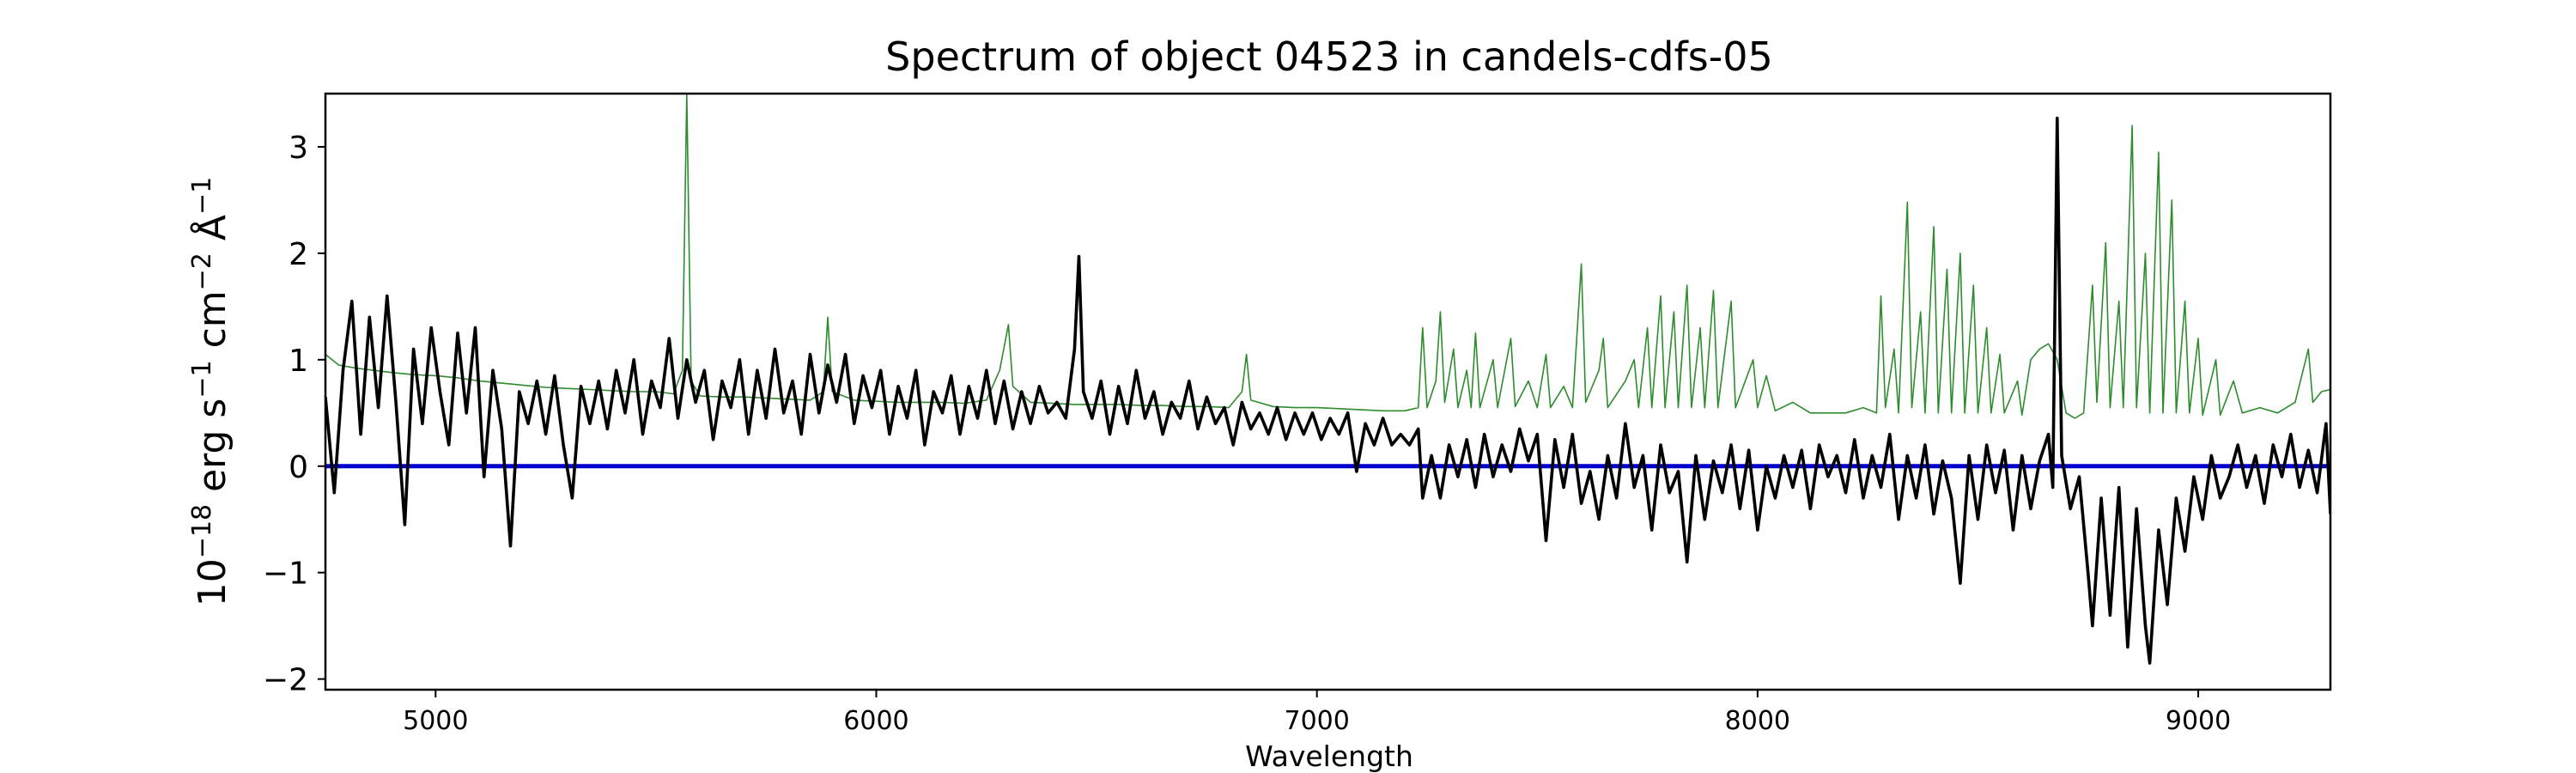 The image size is (2576, 773). Describe the element at coordinates (298, 361) in the screenshot. I see `y-tick-label: 1` at that location.